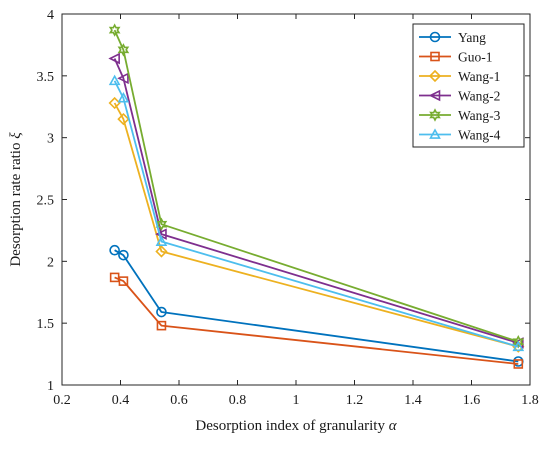  Describe the element at coordinates (472, 37) in the screenshot. I see `legend-label: Yang` at that location.